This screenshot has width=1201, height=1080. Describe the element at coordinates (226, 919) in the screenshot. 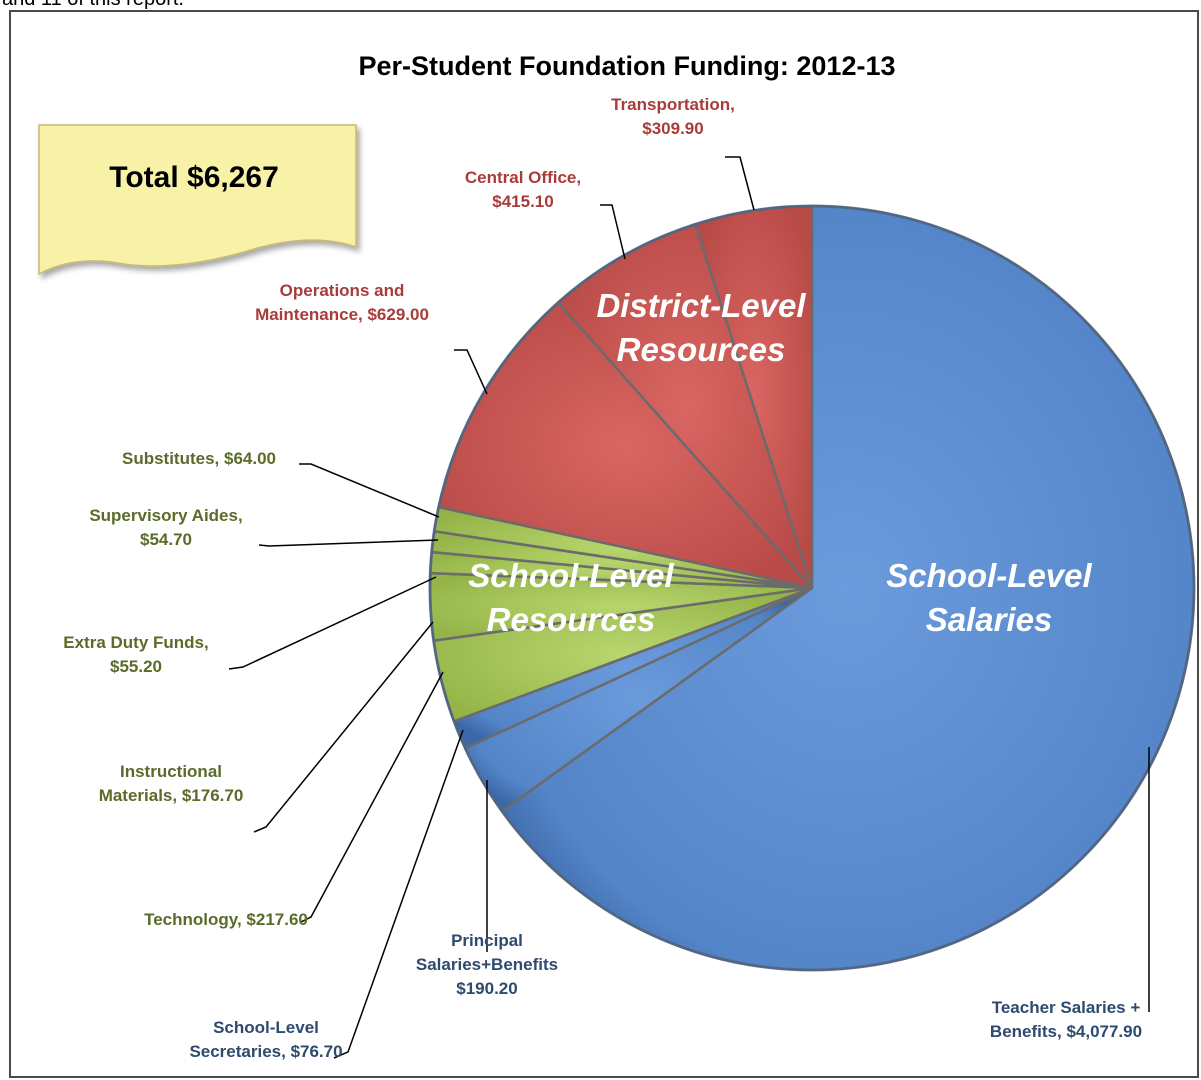

I see `slice-label: Technology, $217.60` at that location.